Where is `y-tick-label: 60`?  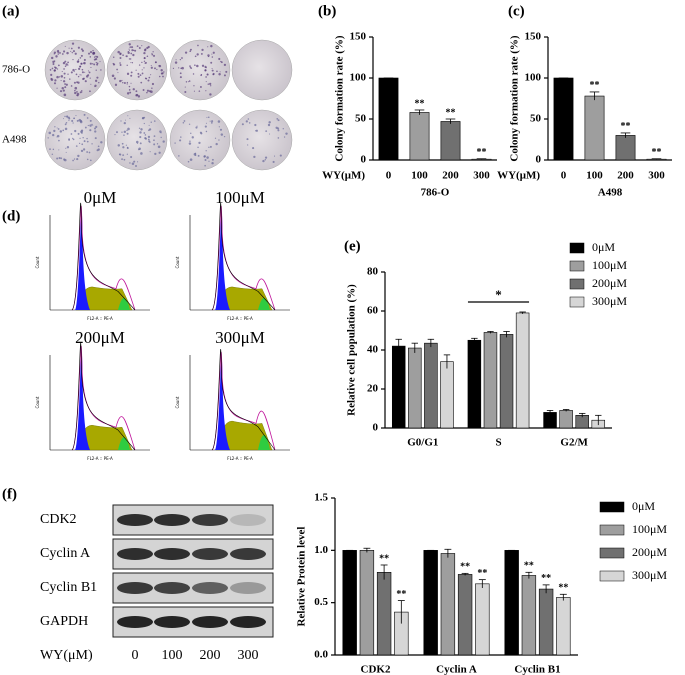
y-tick-label: 60 is located at coordinates (373, 311).